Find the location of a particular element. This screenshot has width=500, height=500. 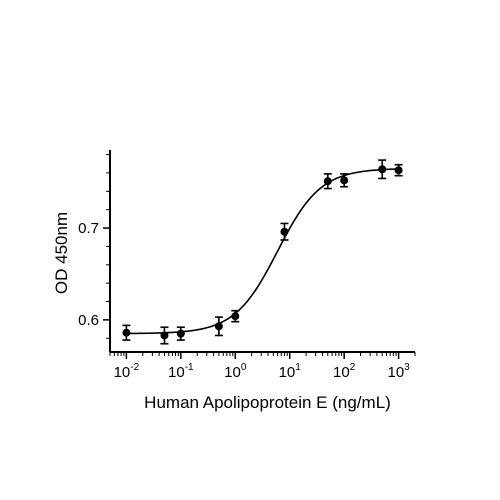

y-axis-title: OD 450nm is located at coordinates (61, 253).